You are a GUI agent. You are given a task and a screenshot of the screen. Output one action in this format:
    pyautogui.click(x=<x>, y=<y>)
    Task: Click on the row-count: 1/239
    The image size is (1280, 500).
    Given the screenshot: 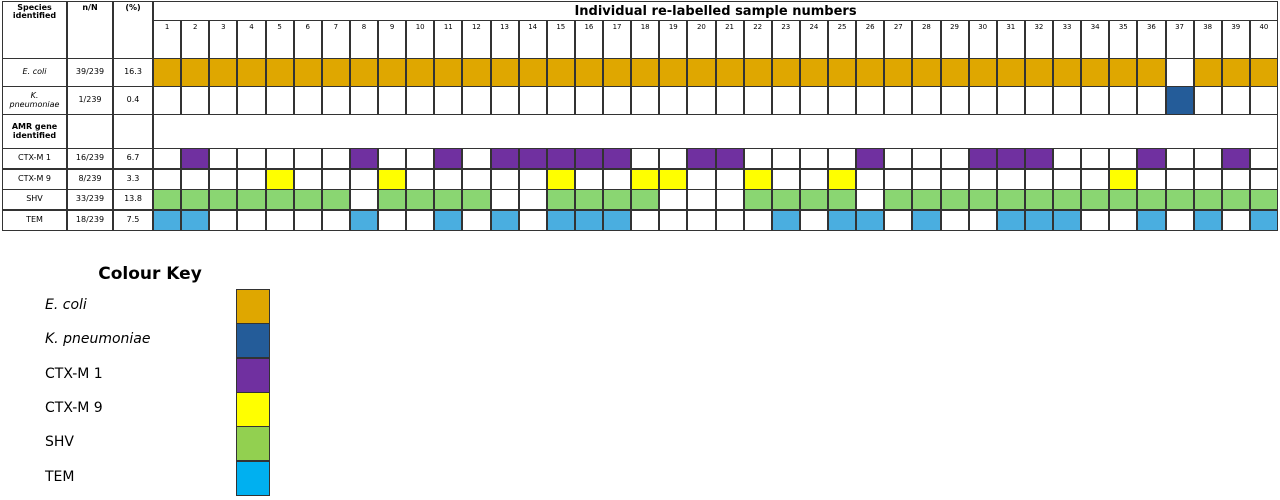 What is the action you would take?
    pyautogui.click(x=90, y=100)
    